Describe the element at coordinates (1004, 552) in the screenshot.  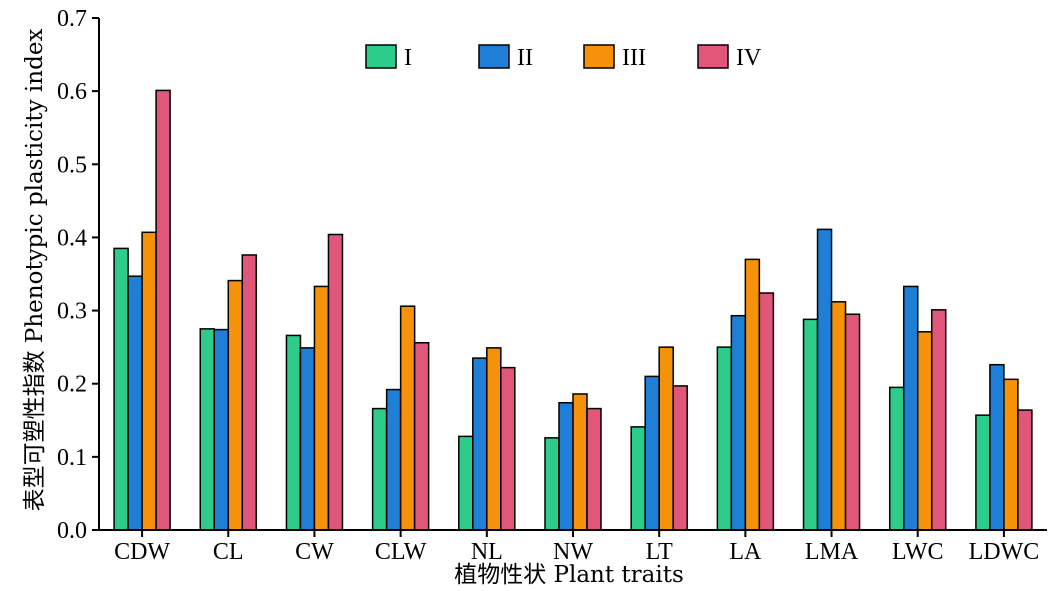
I see `x-tick-label: LDWC` at that location.